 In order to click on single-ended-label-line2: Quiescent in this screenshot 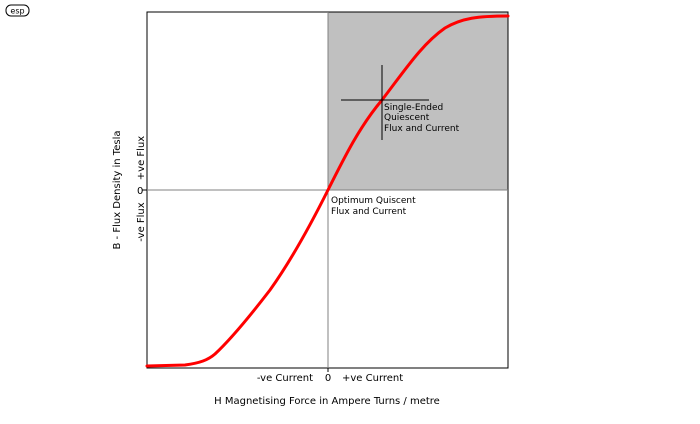, I will do `click(407, 118)`.